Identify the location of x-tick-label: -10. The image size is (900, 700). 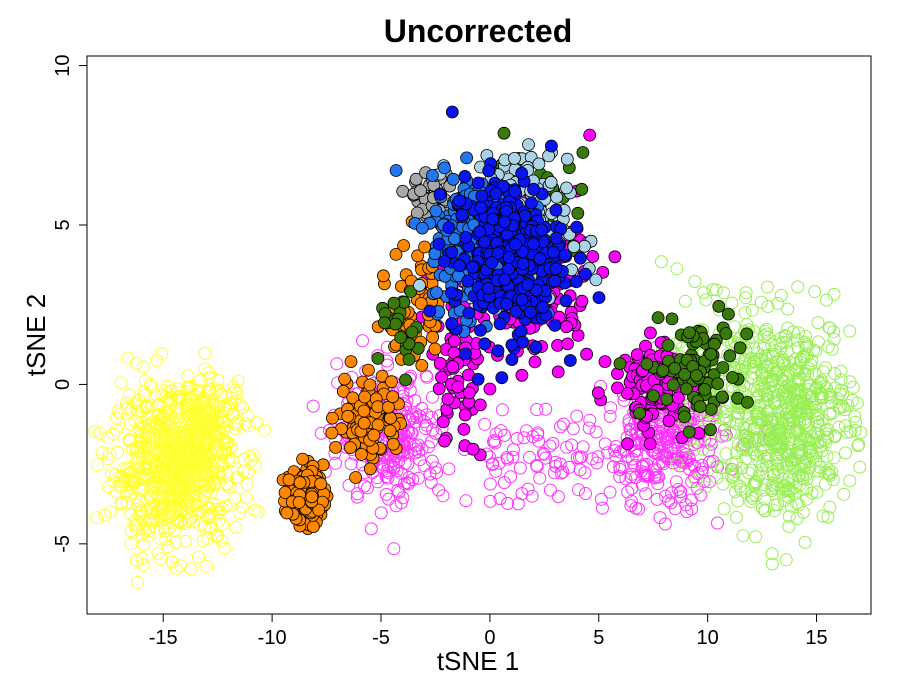
(272, 638).